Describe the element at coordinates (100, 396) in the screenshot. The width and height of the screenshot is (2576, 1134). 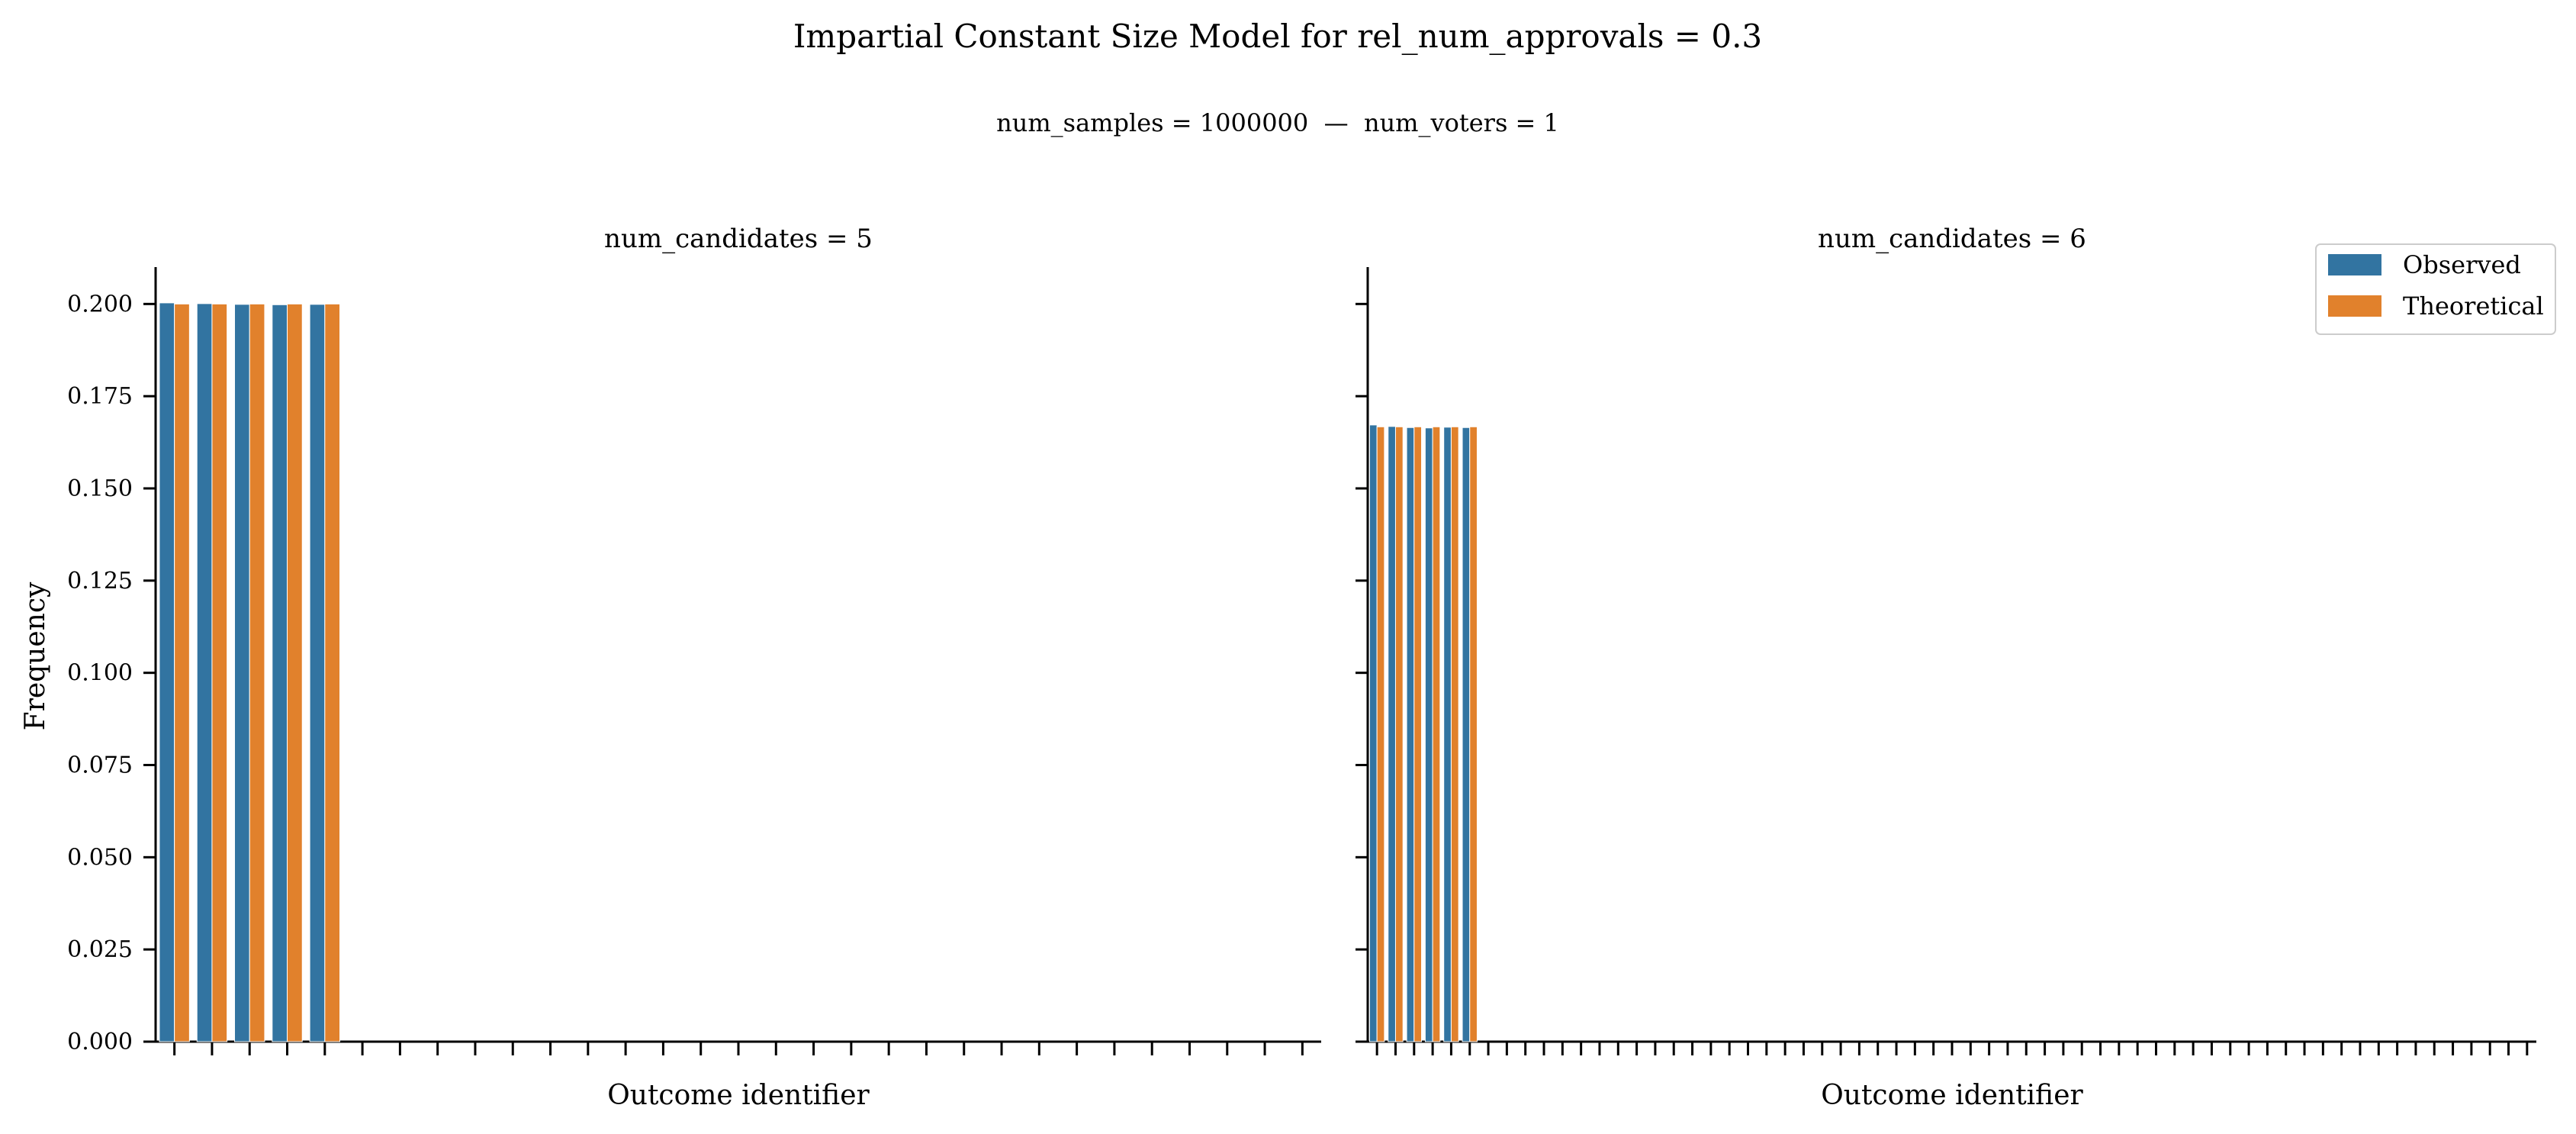
I see `y-tick-label: 0.175` at that location.